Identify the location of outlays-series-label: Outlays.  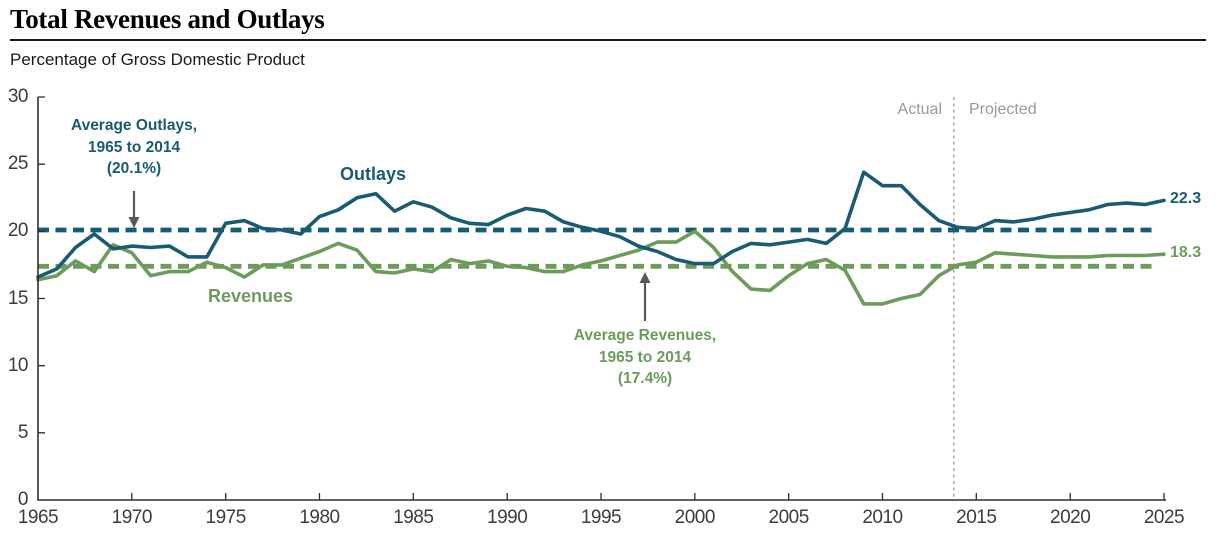
(373, 174).